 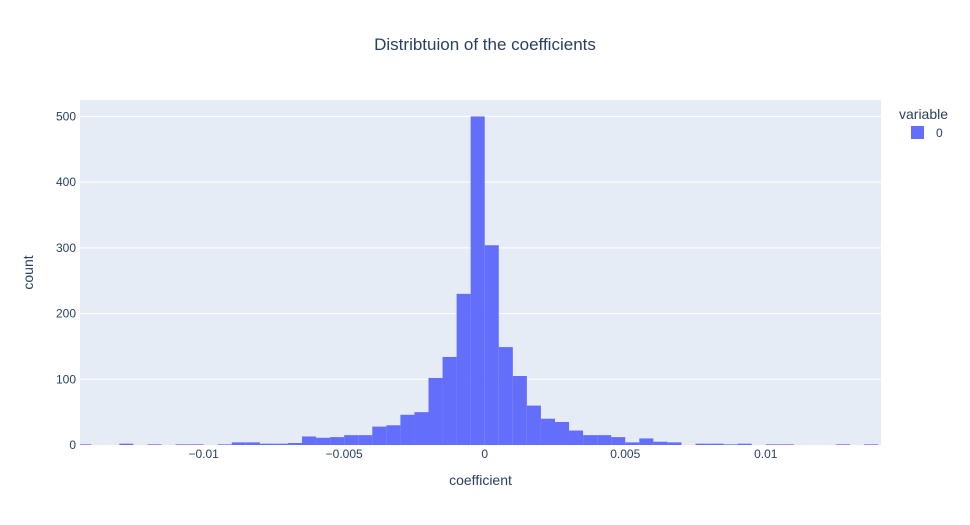 What do you see at coordinates (66, 116) in the screenshot?
I see `y-tick-label: 500` at bounding box center [66, 116].